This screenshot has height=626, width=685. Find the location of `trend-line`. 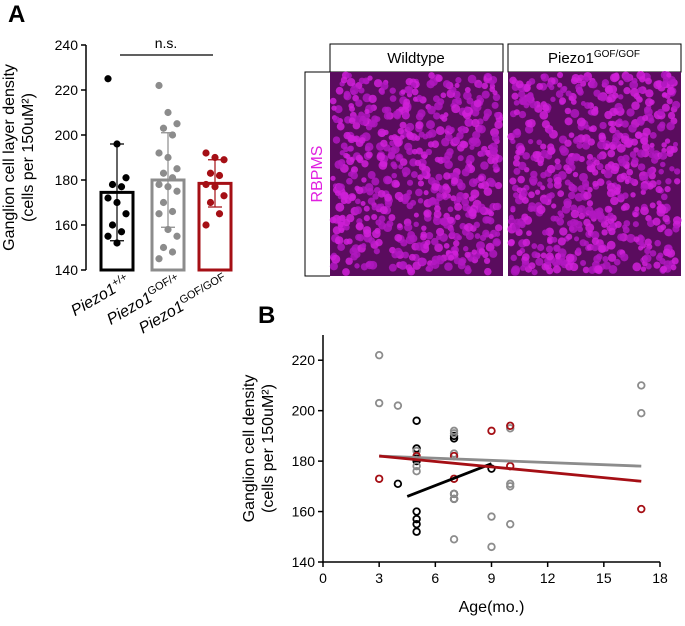

trend-line is located at coordinates (449, 480).